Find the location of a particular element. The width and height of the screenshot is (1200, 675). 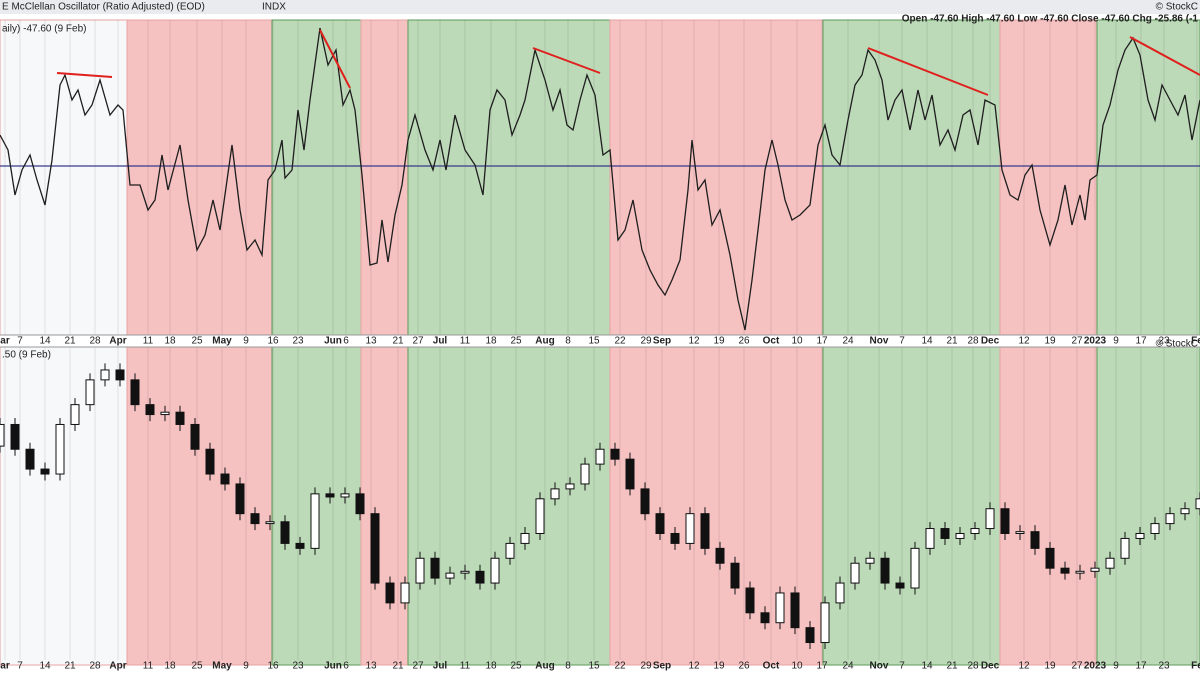

x-tick-label: Oct is located at coordinates (771, 341).